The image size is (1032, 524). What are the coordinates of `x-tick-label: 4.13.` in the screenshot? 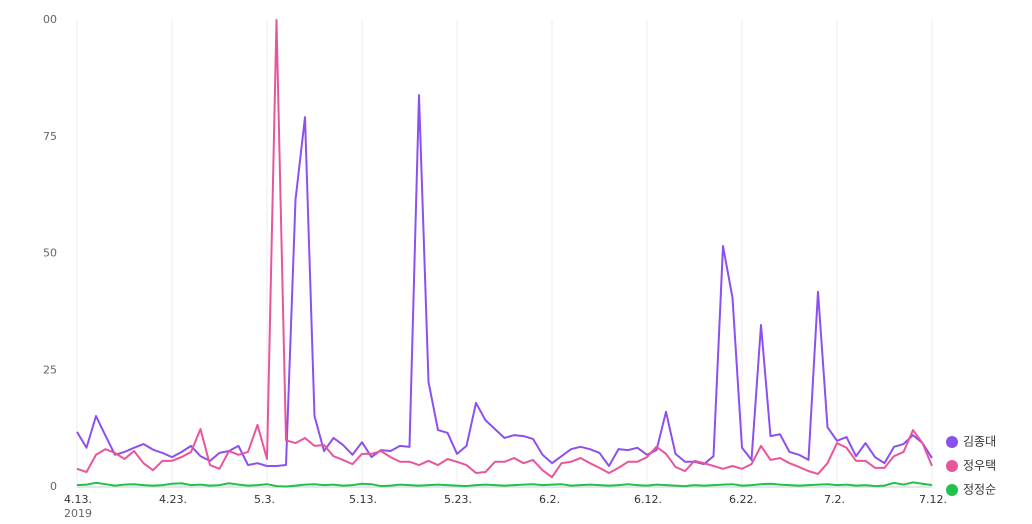 It's located at (78, 499).